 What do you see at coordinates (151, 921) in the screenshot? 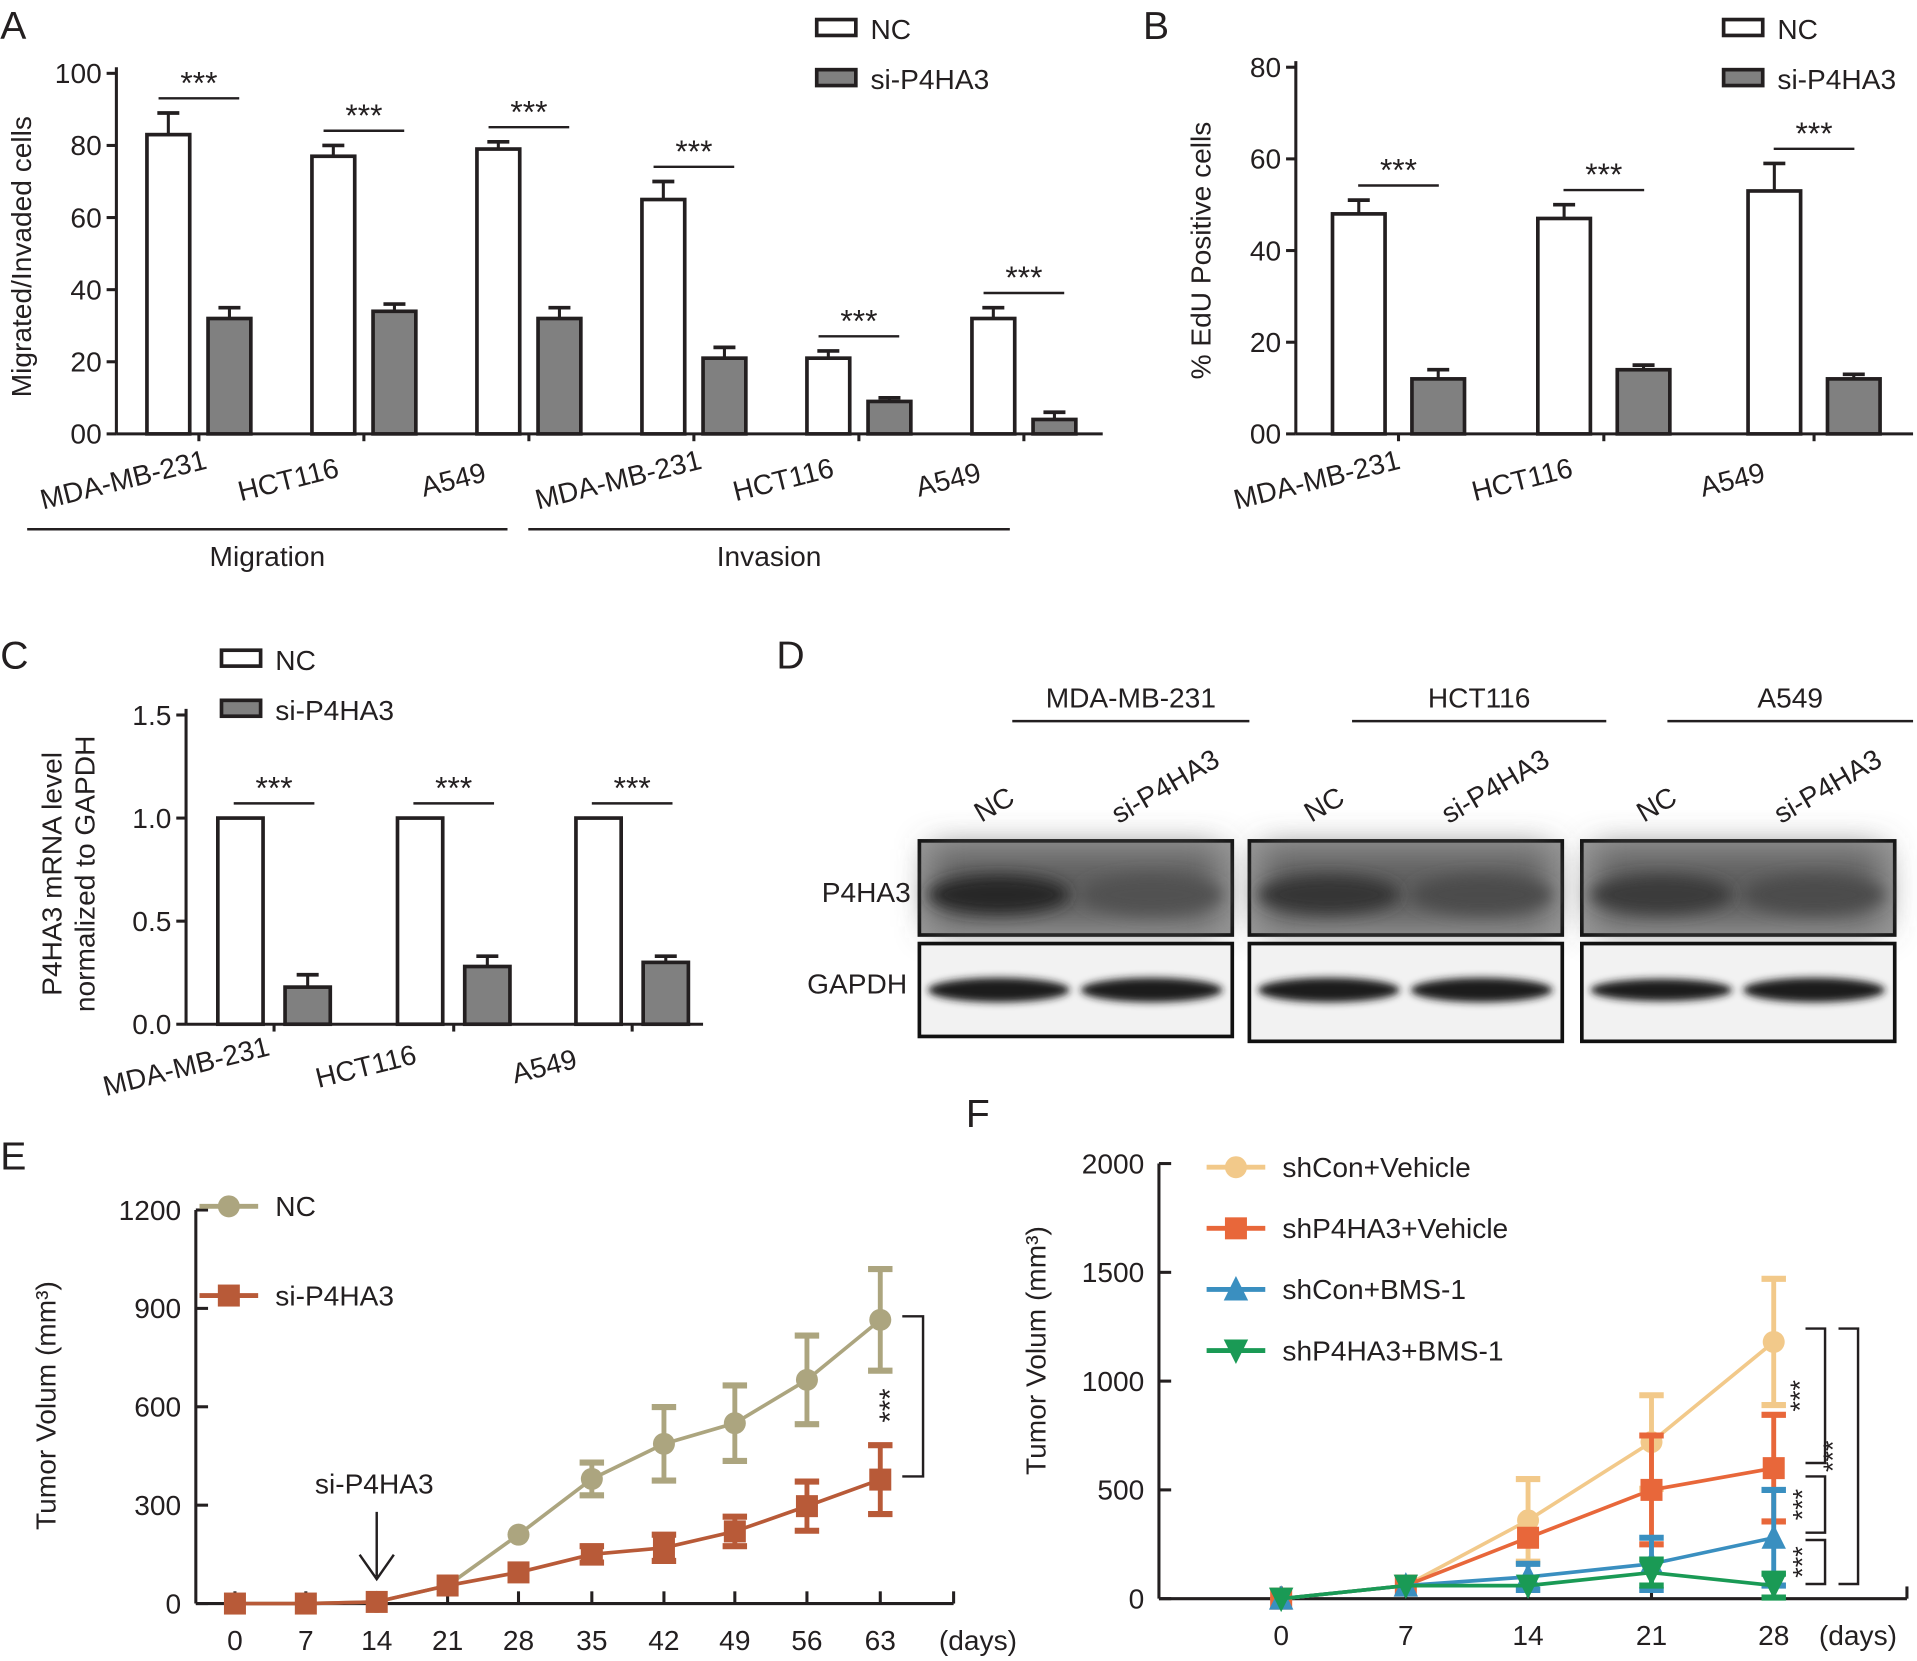
I see `y-tick-label: 0.5` at bounding box center [151, 921].